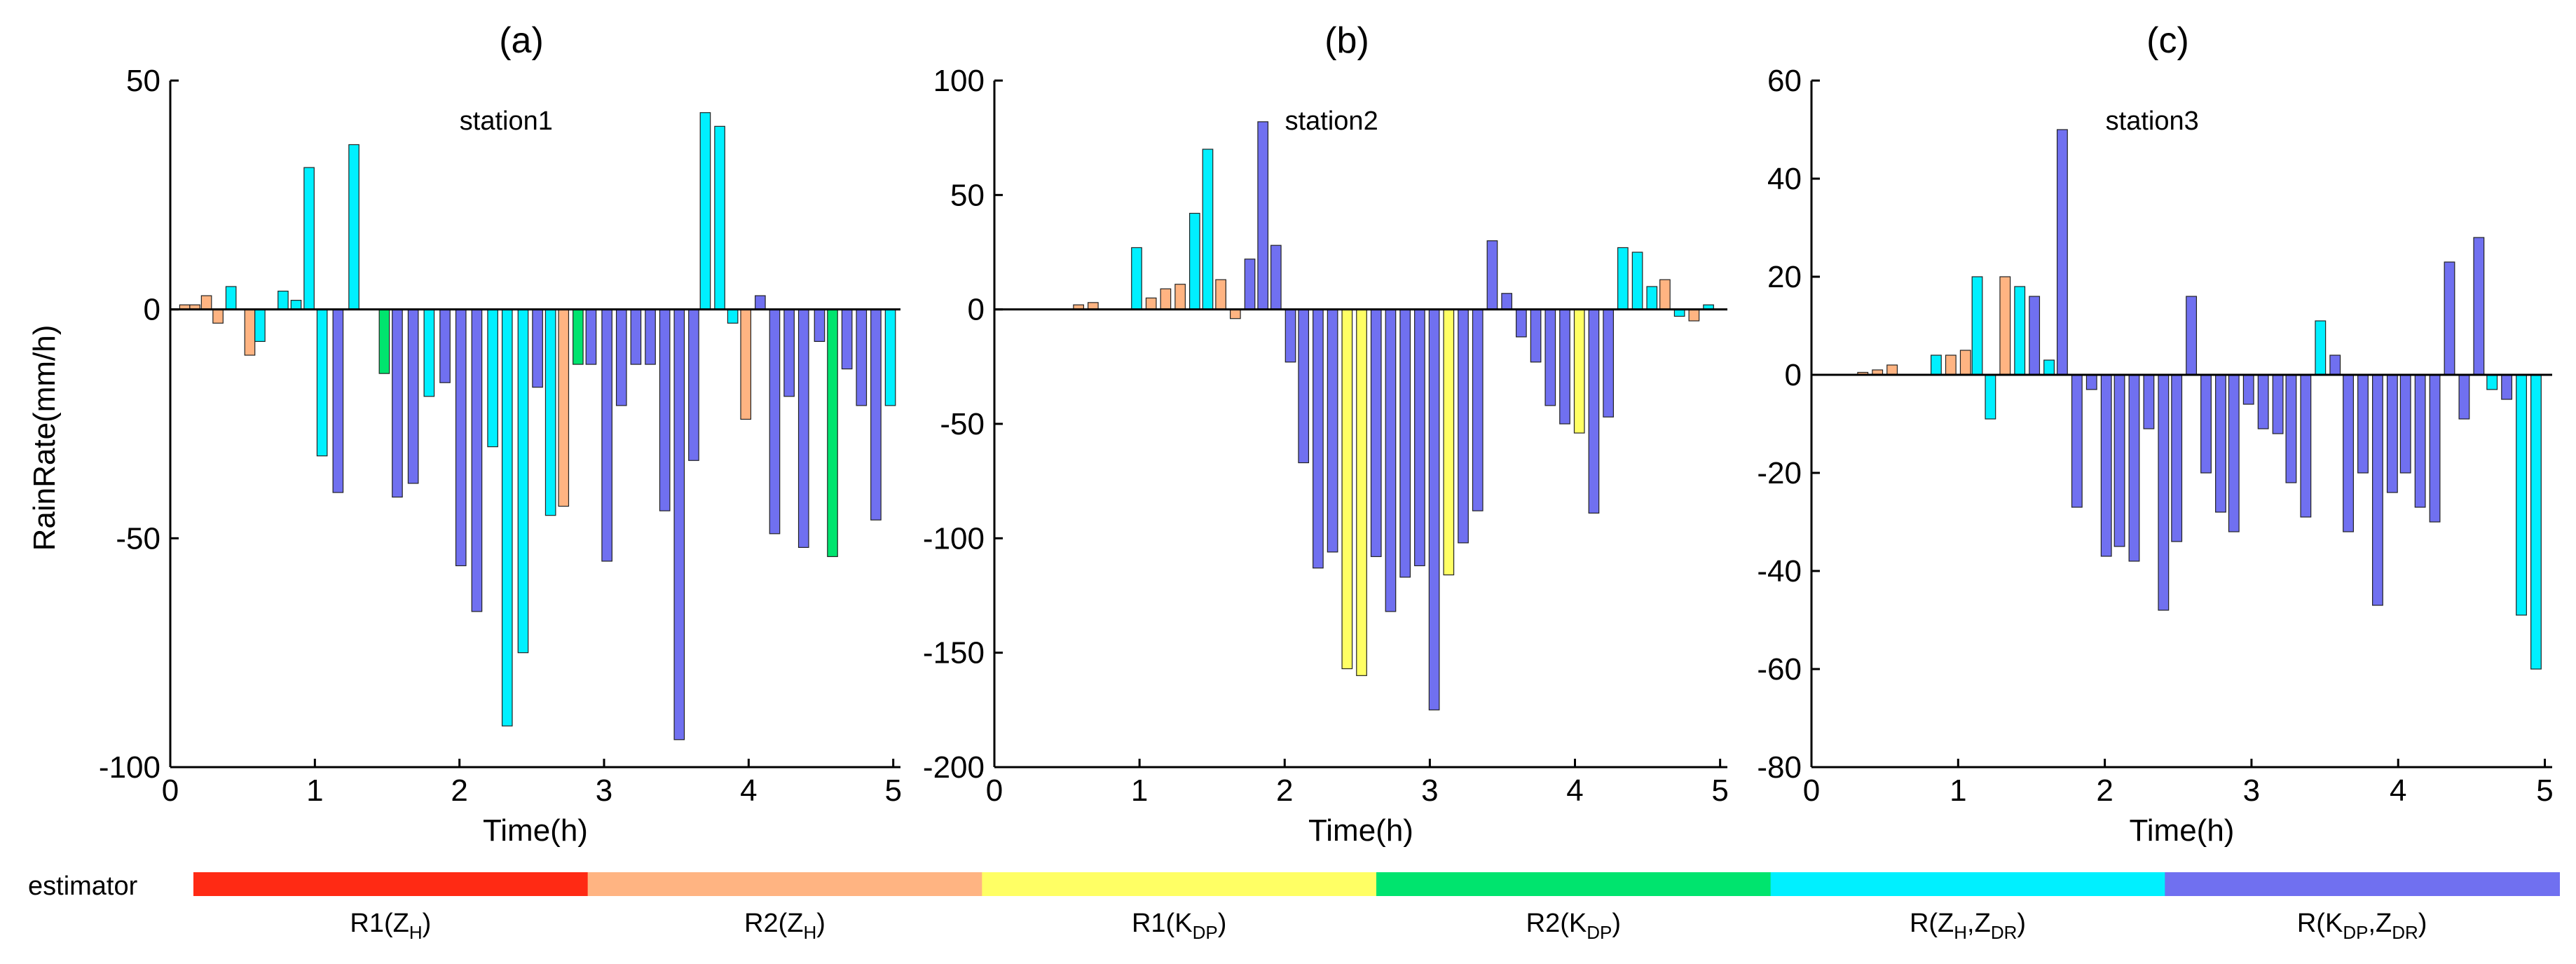 The image size is (2576, 964). Describe the element at coordinates (143, 81) in the screenshot. I see `y-tick-label: 50` at that location.